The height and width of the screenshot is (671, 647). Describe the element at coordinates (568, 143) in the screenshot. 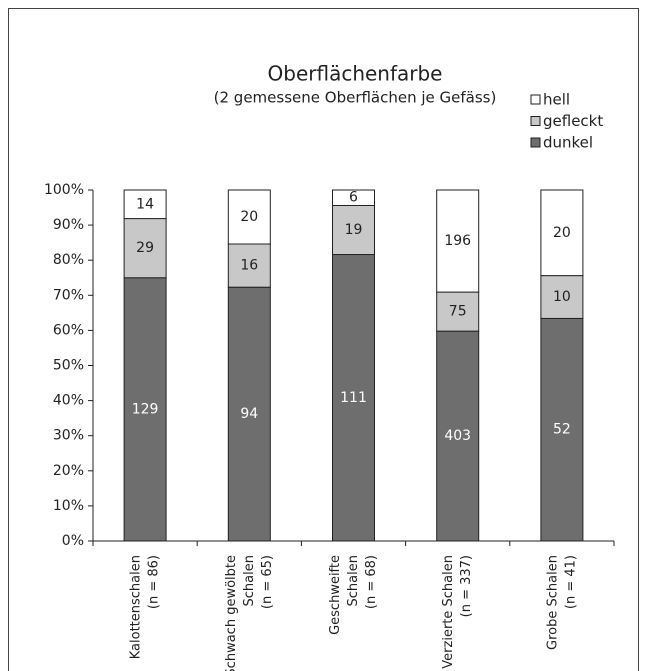

I see `legend-label: dunkel` at that location.